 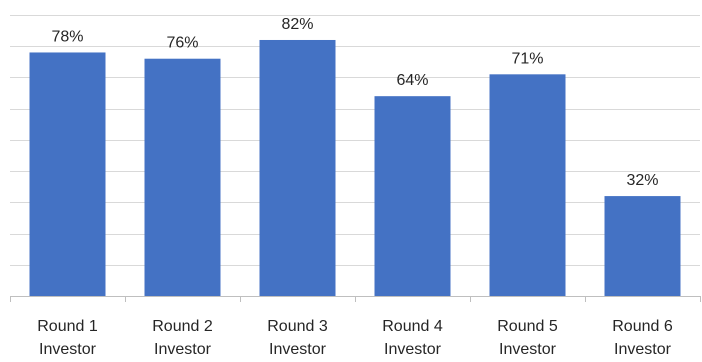 What do you see at coordinates (182, 43) in the screenshot?
I see `data-label-2: 76%` at bounding box center [182, 43].